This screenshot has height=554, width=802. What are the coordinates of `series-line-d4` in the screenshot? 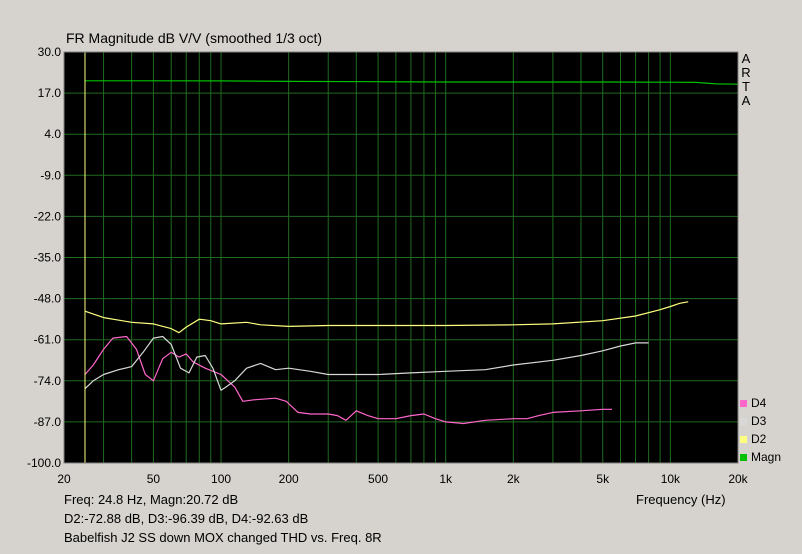 It's located at (348, 380).